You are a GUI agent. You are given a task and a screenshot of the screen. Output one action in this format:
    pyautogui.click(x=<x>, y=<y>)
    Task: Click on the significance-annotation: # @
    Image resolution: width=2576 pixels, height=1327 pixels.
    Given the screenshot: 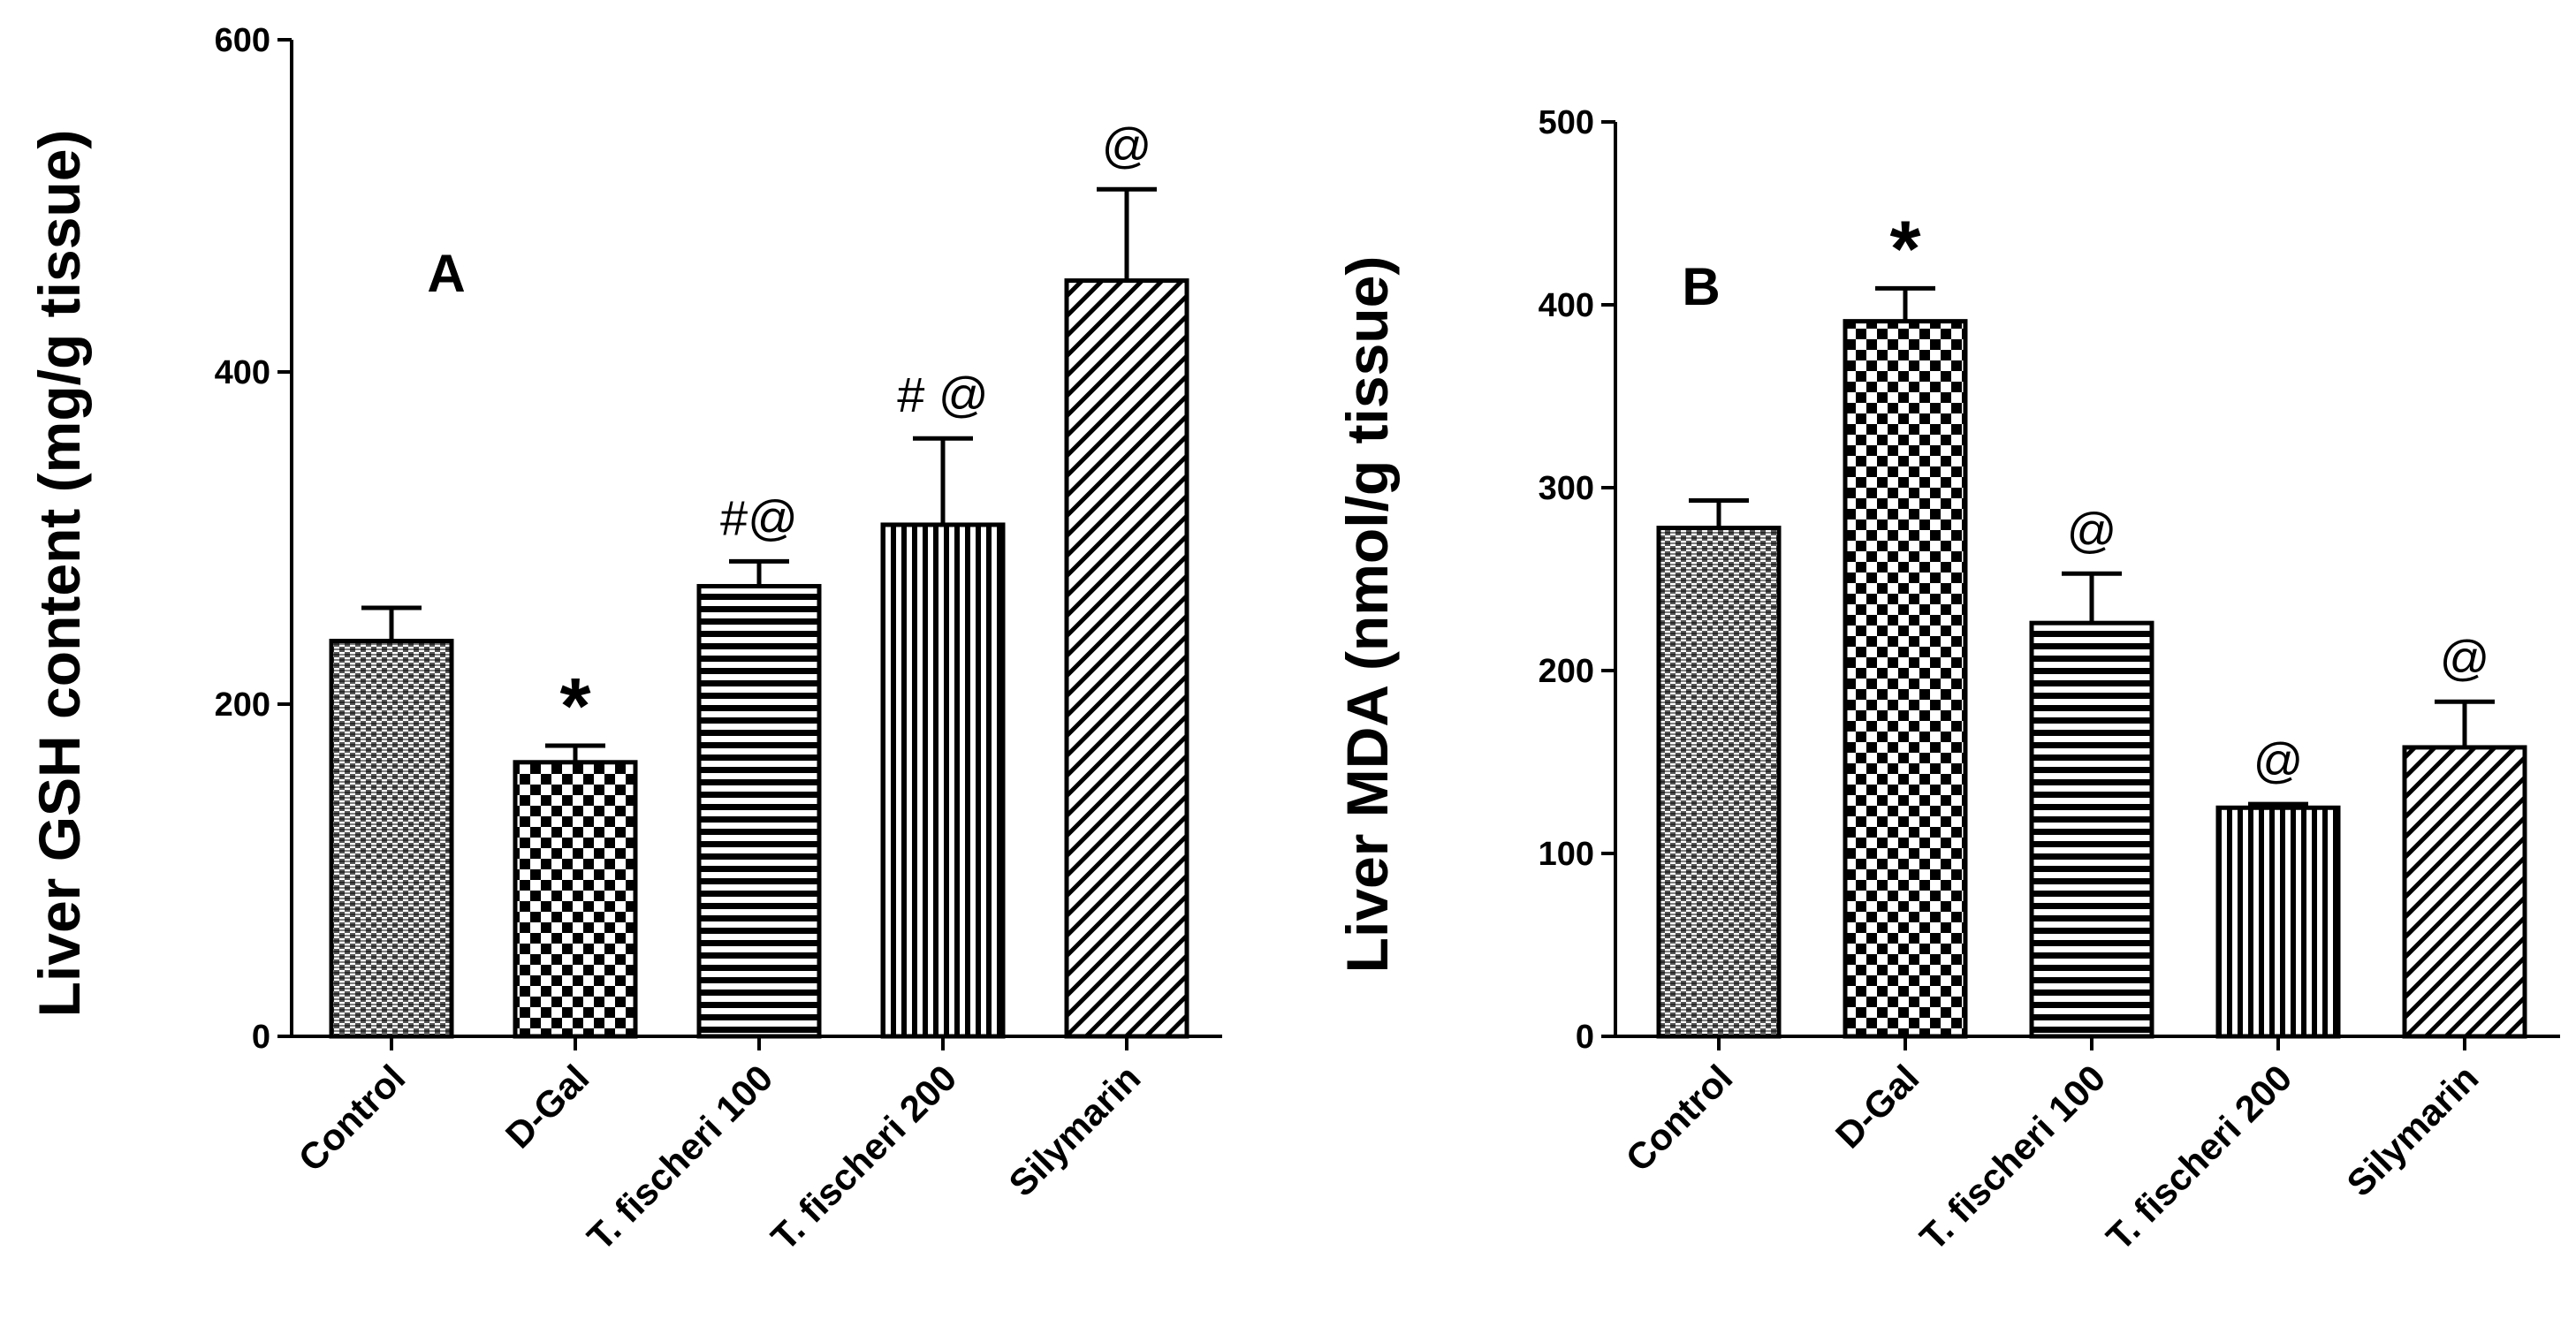 What is the action you would take?
    pyautogui.click(x=943, y=395)
    